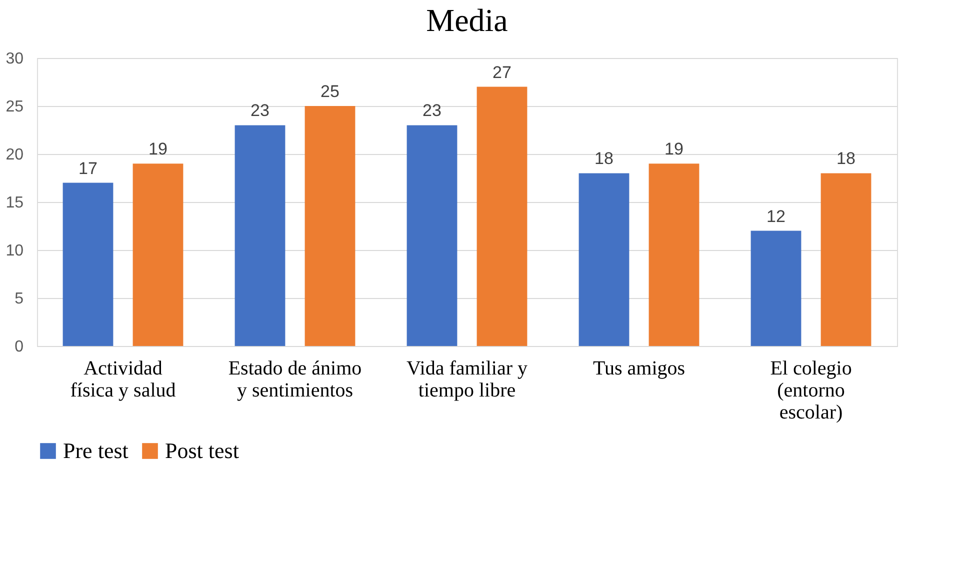 This screenshot has height=579, width=956. Describe the element at coordinates (467, 380) in the screenshot. I see `x-tick-label: Vida familiar y tiempo libre` at that location.